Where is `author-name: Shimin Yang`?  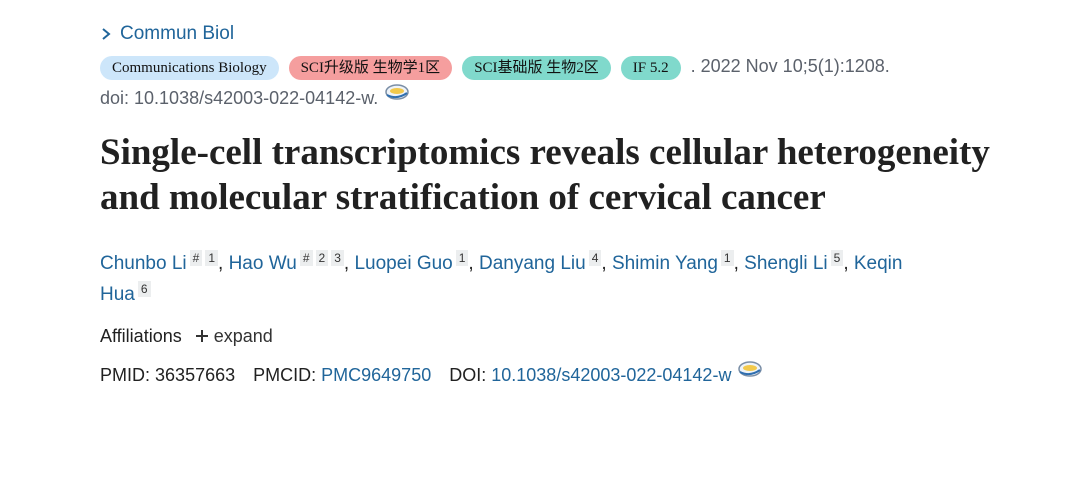 author-name: Shimin Yang is located at coordinates (664, 263).